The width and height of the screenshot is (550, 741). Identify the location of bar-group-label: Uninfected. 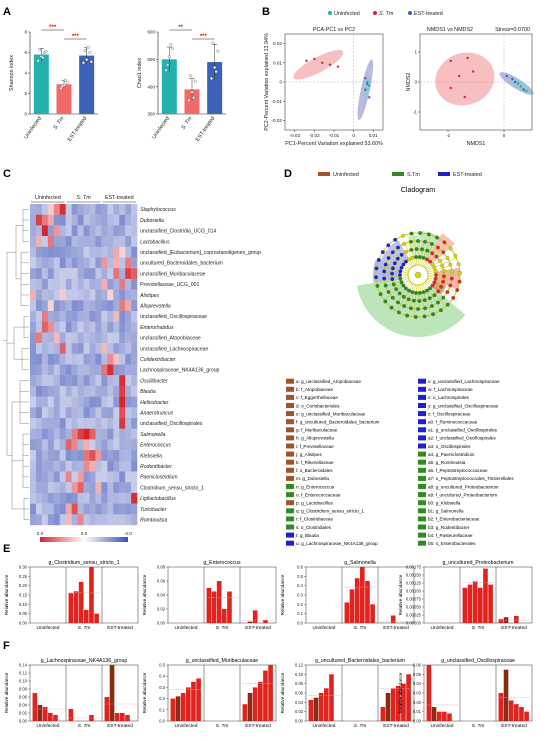
(186, 628).